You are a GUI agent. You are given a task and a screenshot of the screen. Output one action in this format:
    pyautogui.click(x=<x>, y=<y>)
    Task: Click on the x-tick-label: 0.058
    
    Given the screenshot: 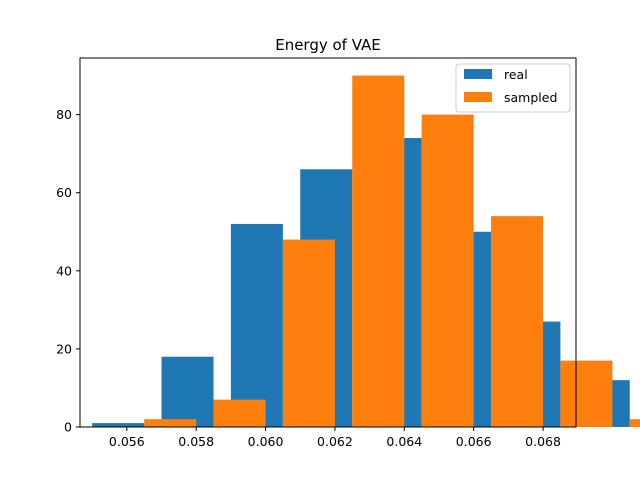 What is the action you would take?
    pyautogui.click(x=196, y=441)
    